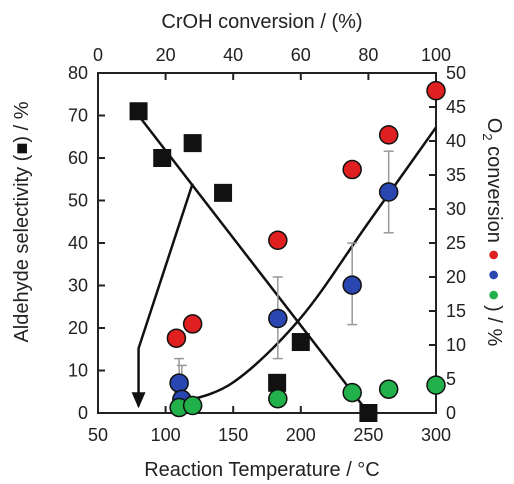 Image resolution: width=514 pixels, height=484 pixels. I want to click on y-tick-label: 0, so click(83, 413).